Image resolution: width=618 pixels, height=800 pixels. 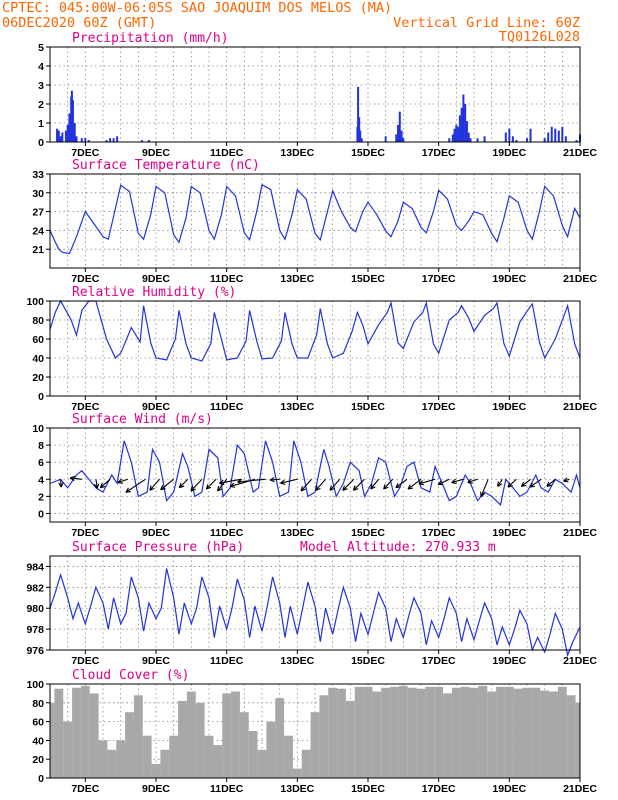 What do you see at coordinates (142, 419) in the screenshot?
I see `wind-title: Surface Wind (m/s)` at bounding box center [142, 419].